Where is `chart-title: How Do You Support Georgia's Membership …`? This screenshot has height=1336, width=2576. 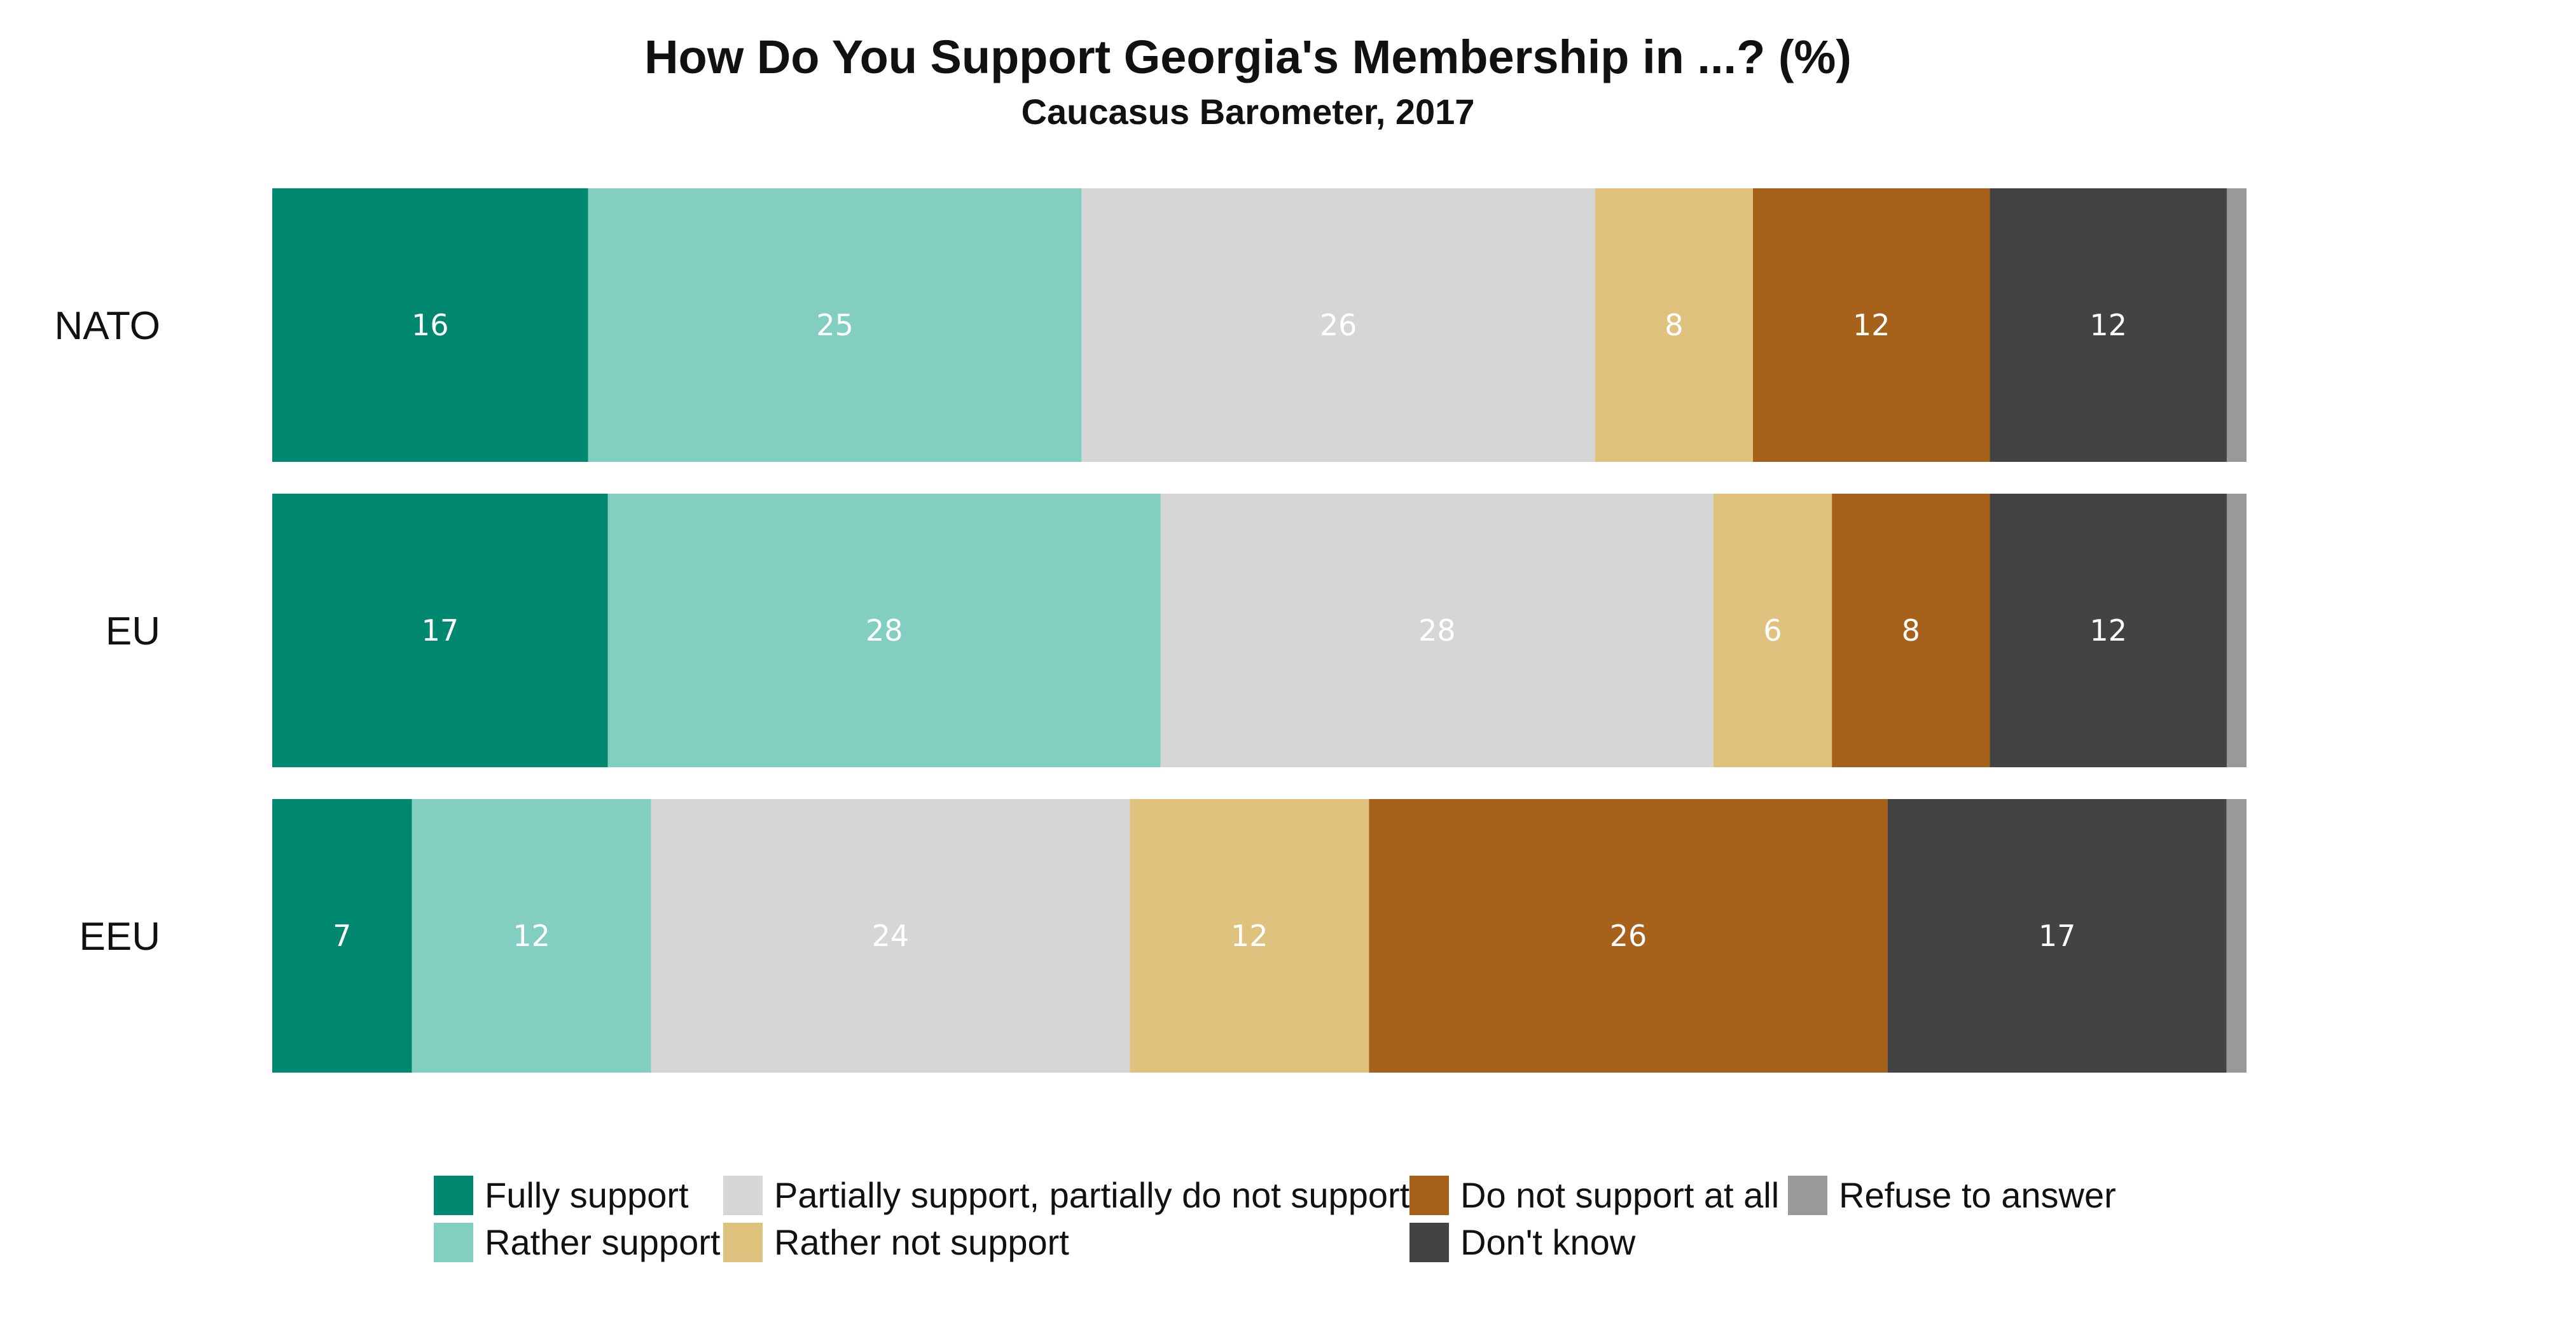 chart-title: How Do You Support Georgia's Membership … is located at coordinates (1248, 57).